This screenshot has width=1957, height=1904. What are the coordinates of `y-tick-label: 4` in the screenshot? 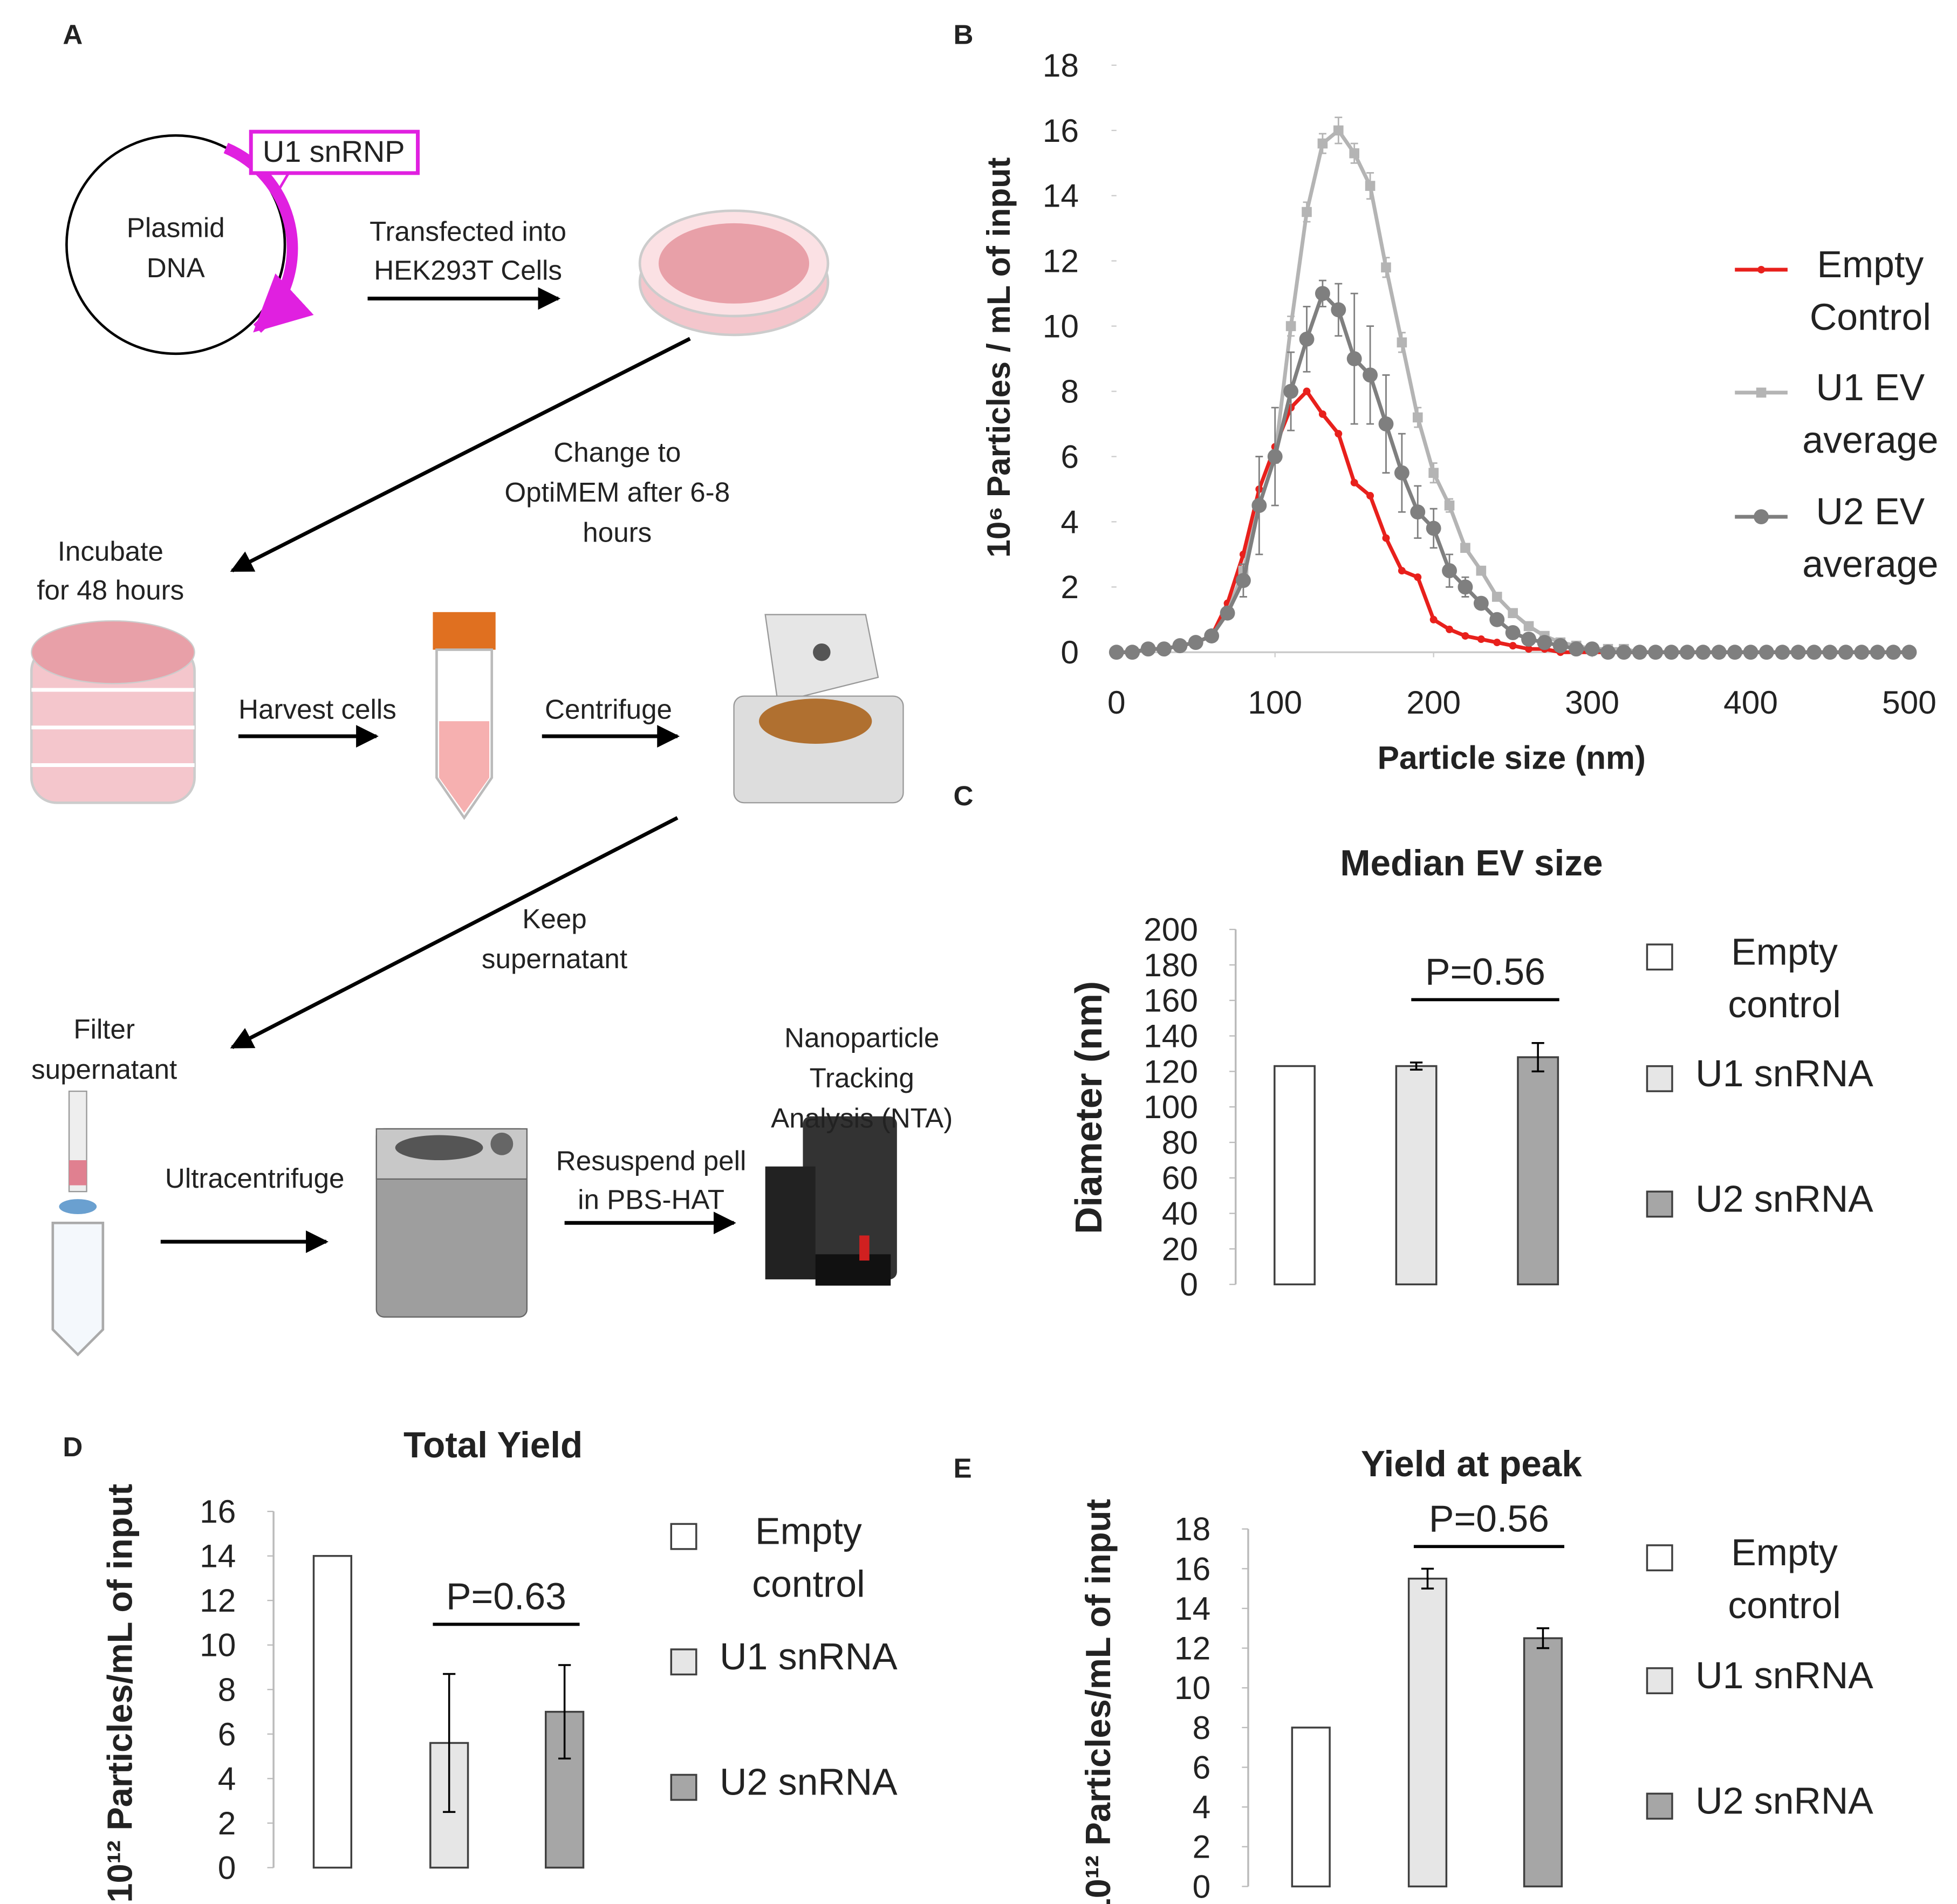 It's located at (1202, 1807).